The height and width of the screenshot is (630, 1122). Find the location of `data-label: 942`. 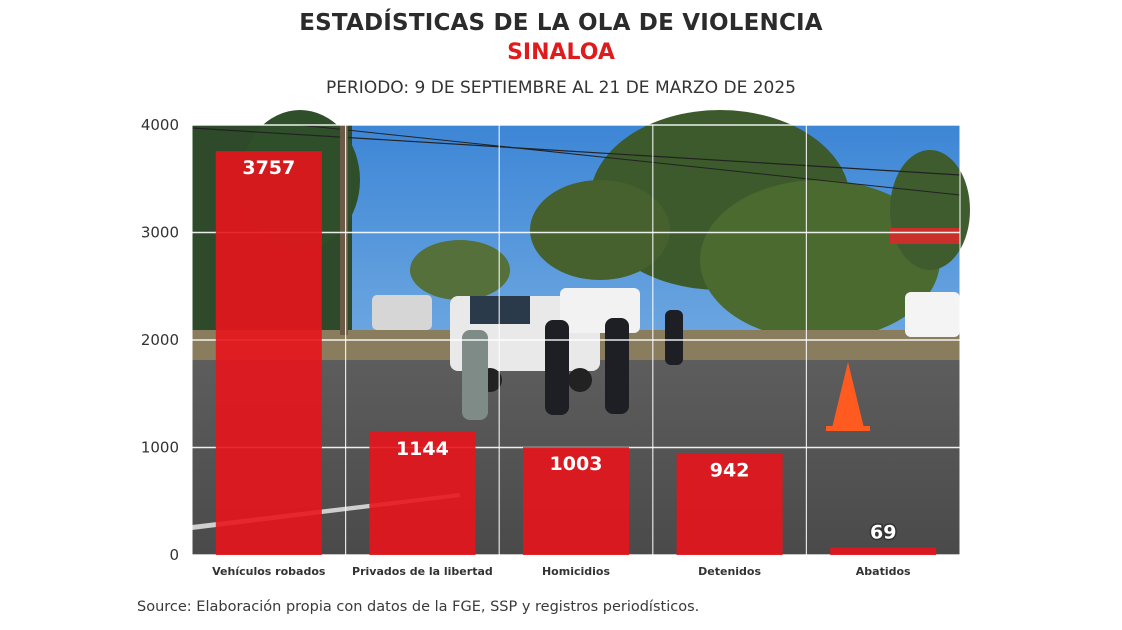

data-label: 942 is located at coordinates (730, 471).